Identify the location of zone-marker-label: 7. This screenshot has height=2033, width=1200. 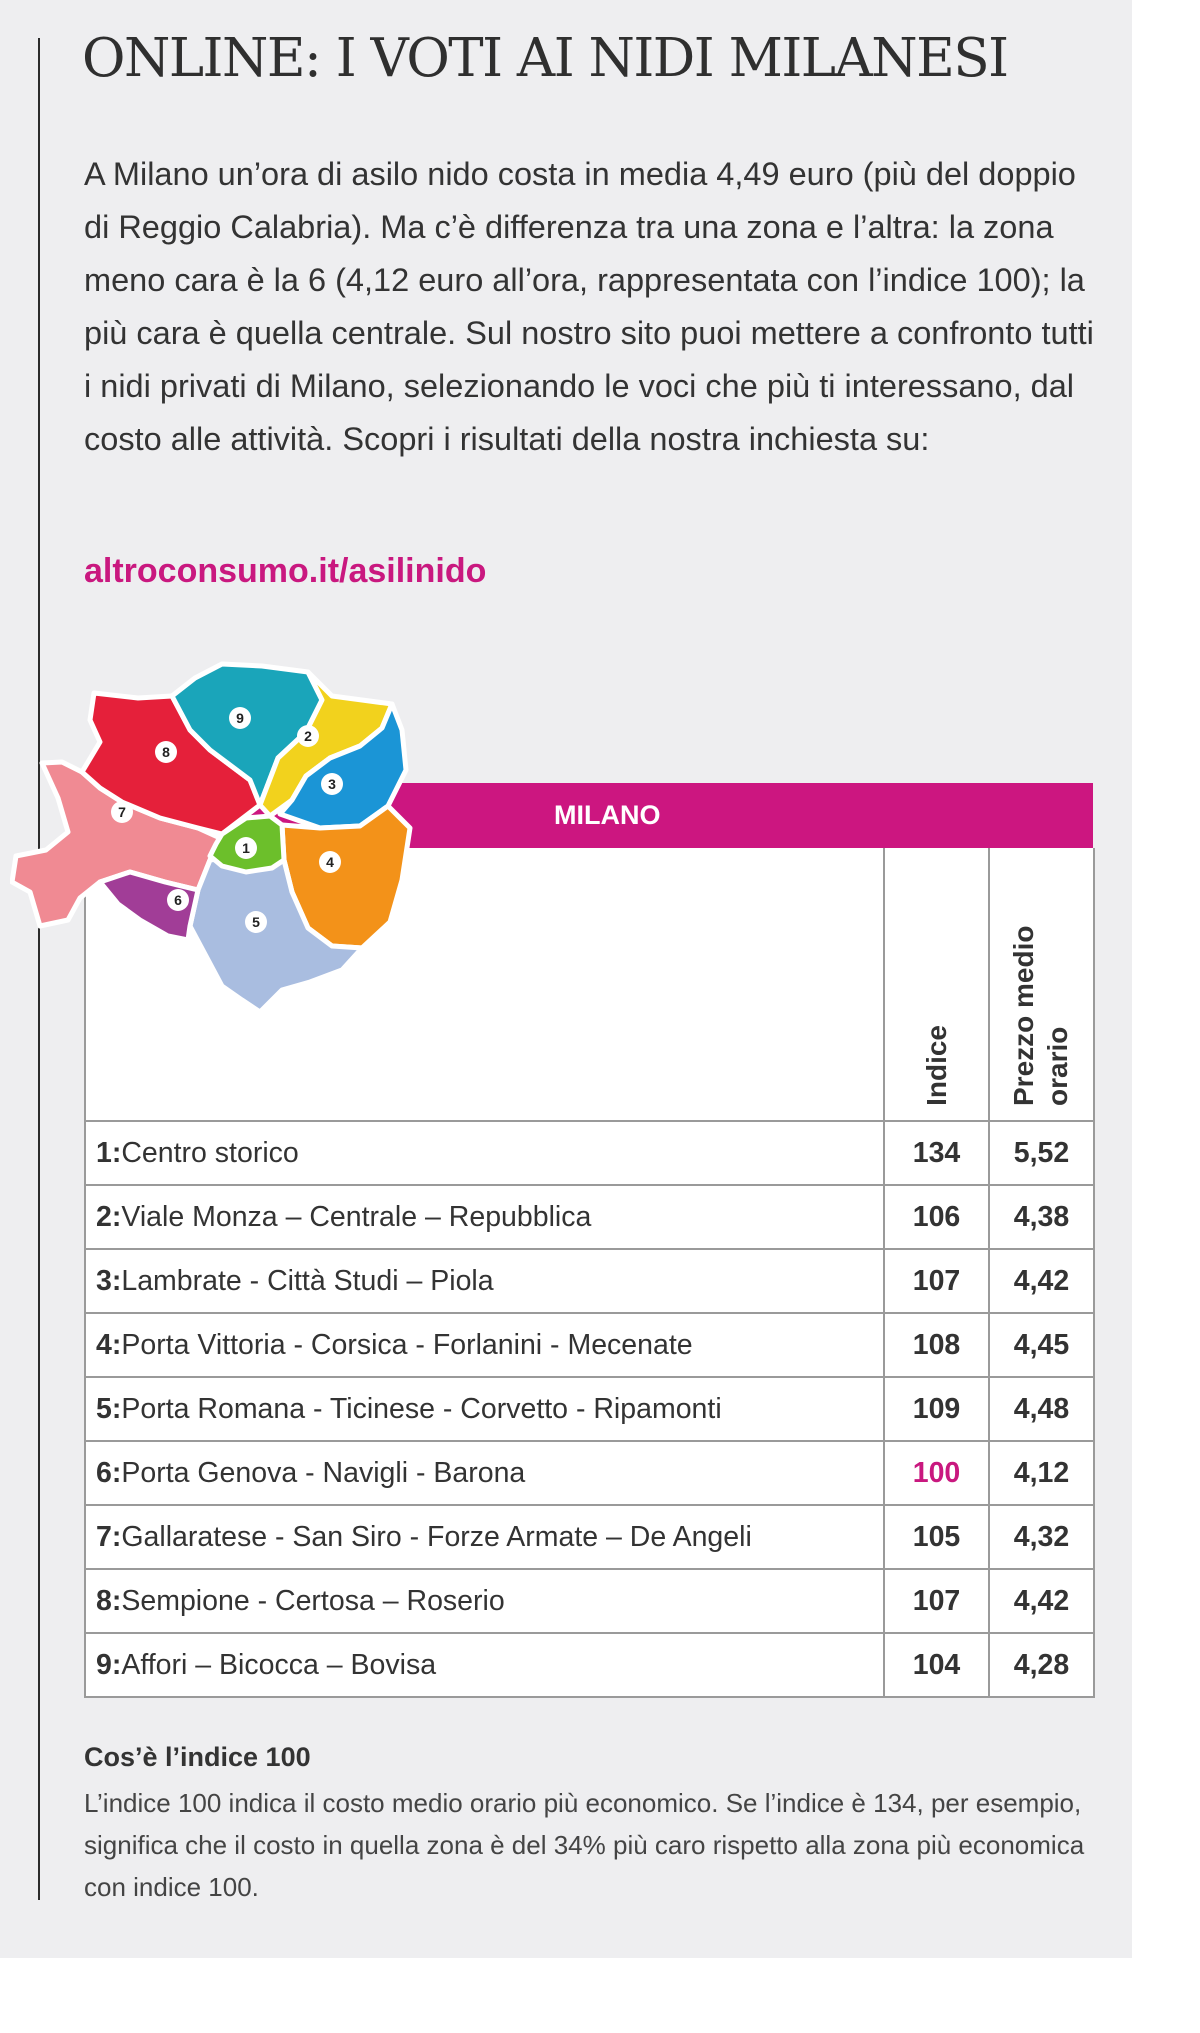
(122, 812).